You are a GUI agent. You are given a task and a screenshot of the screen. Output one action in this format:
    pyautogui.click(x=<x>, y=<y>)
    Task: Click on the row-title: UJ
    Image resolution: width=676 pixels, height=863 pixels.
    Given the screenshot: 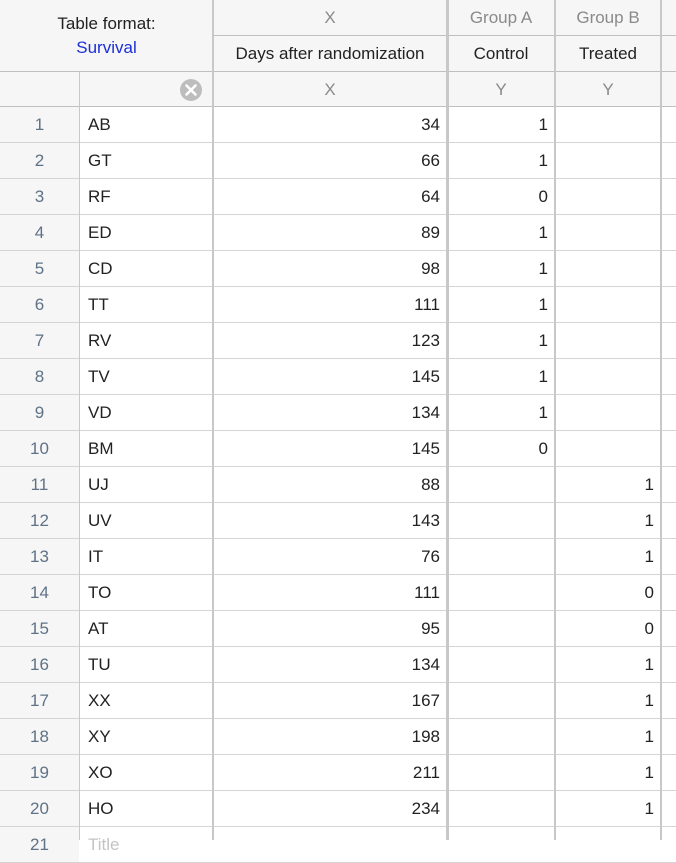 What is the action you would take?
    pyautogui.click(x=98, y=484)
    